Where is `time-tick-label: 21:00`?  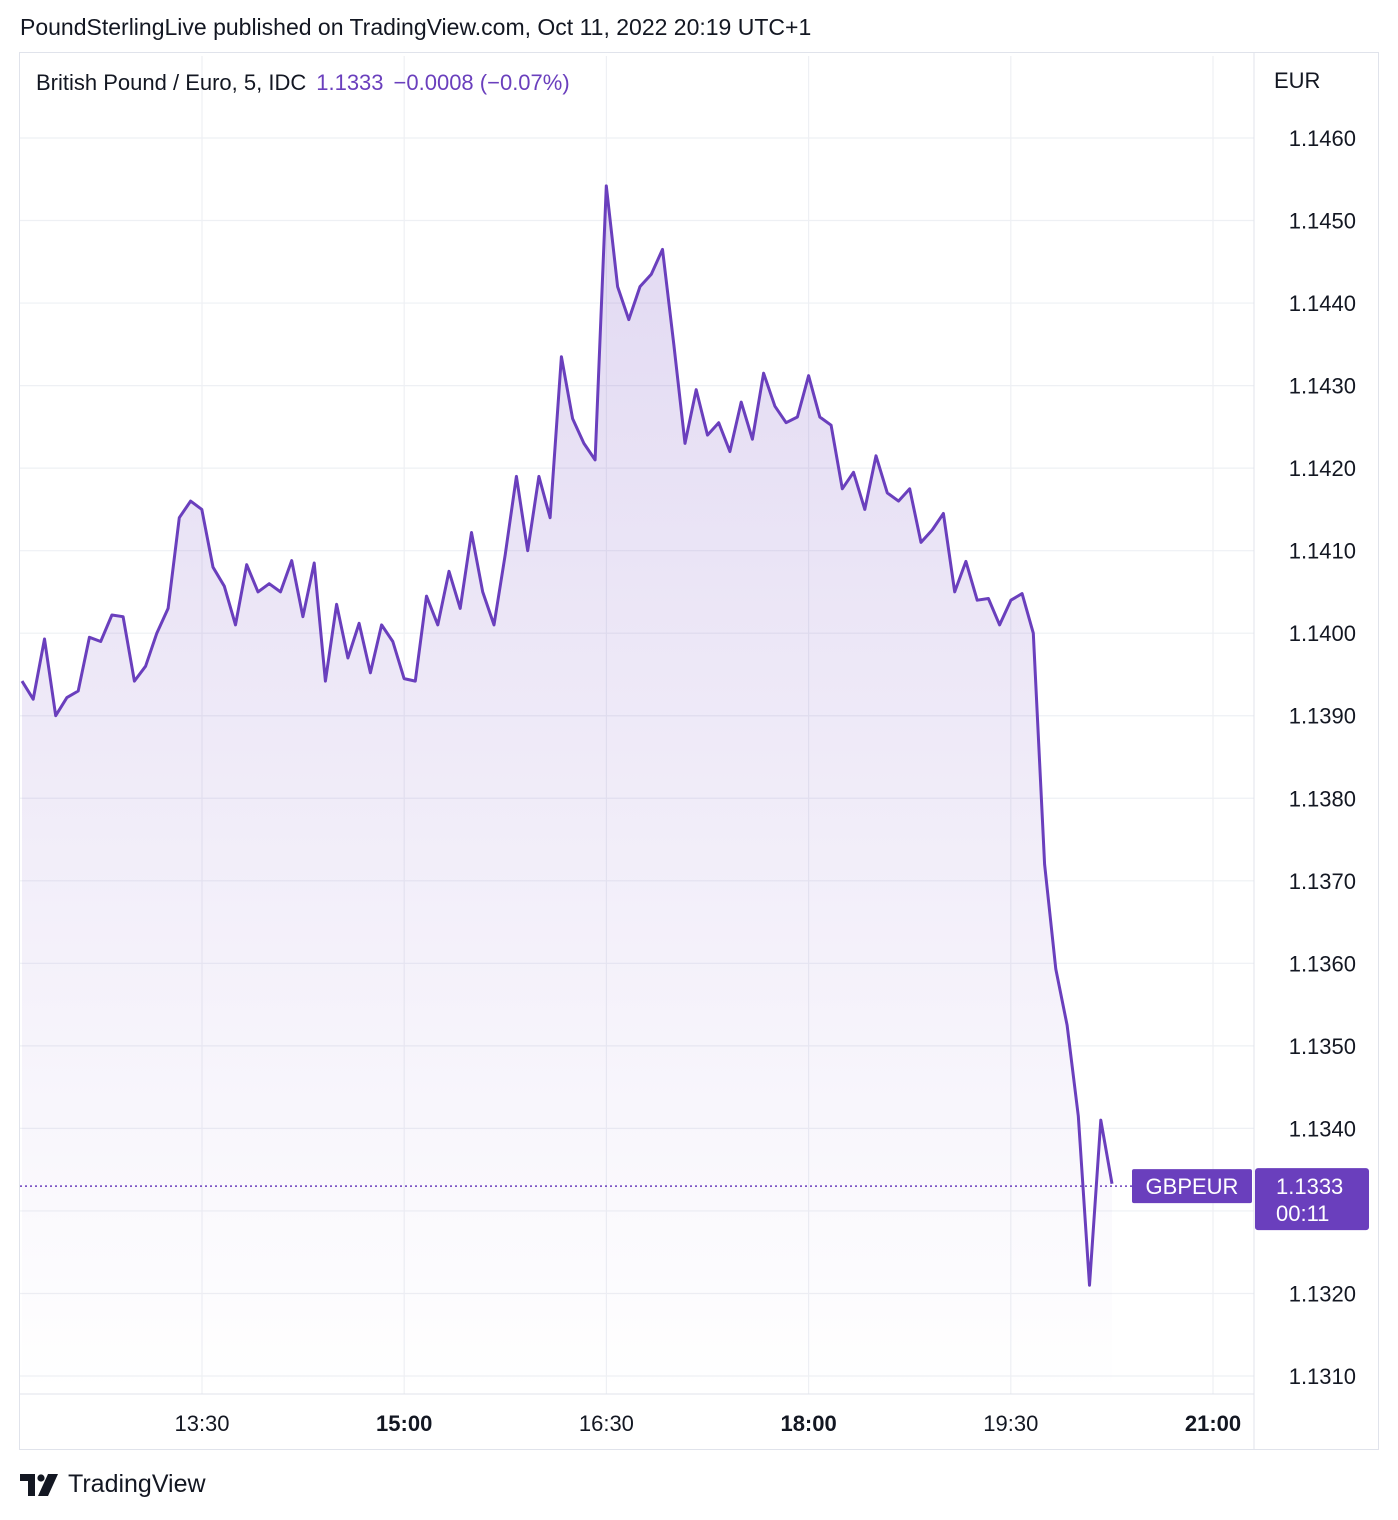
time-tick-label: 21:00 is located at coordinates (1213, 1423).